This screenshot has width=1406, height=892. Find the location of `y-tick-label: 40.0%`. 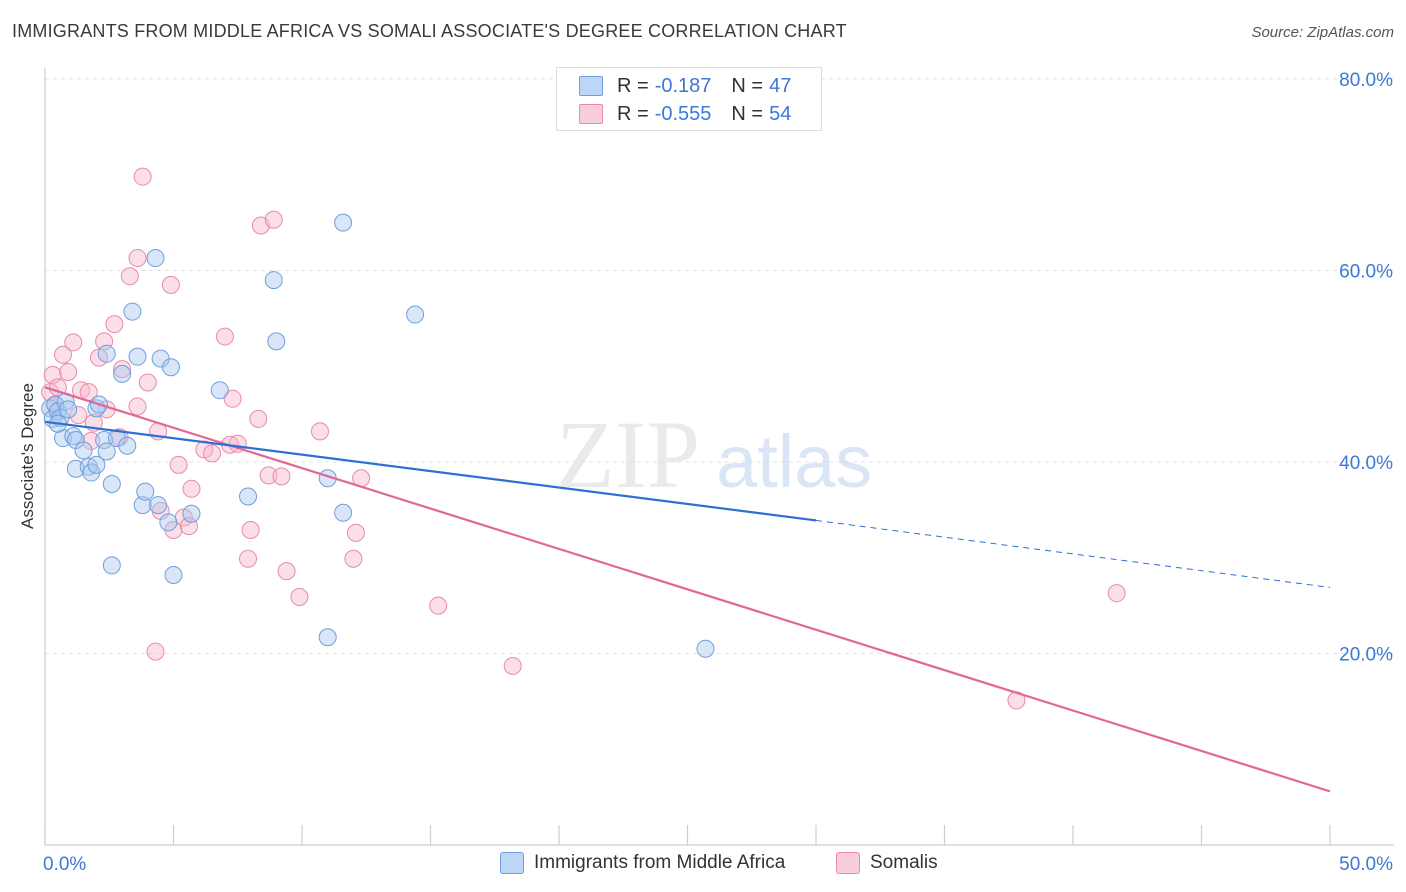

y-tick-label: 40.0% is located at coordinates (1366, 463).